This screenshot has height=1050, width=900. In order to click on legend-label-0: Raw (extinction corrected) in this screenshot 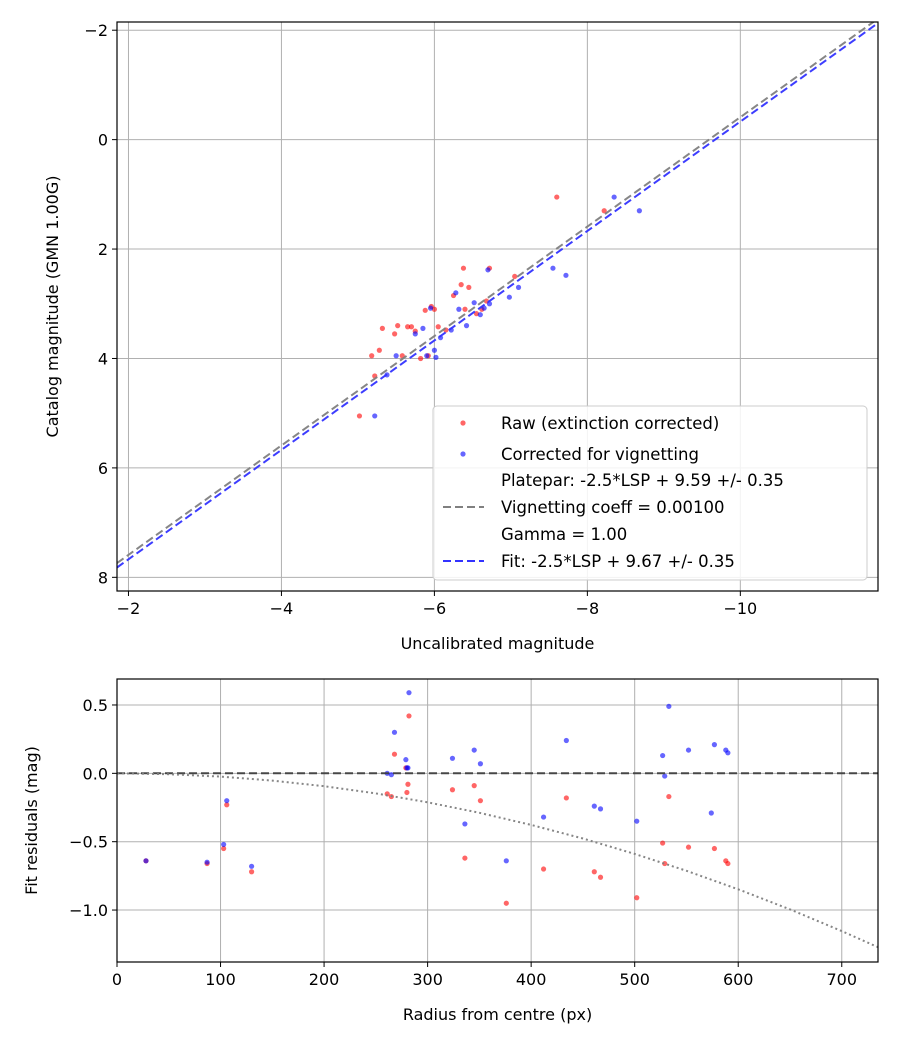, I will do `click(610, 423)`.